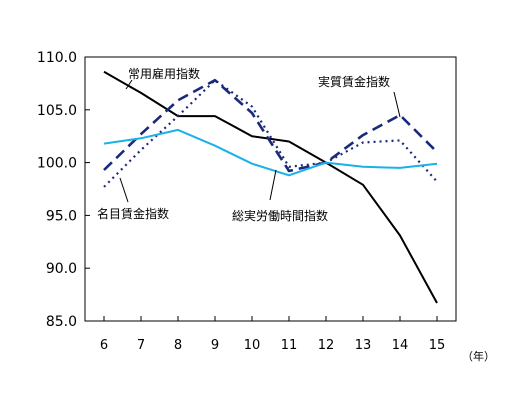 The width and height of the screenshot is (528, 401). I want to click on y-tick-label: 105.0, so click(57, 111).